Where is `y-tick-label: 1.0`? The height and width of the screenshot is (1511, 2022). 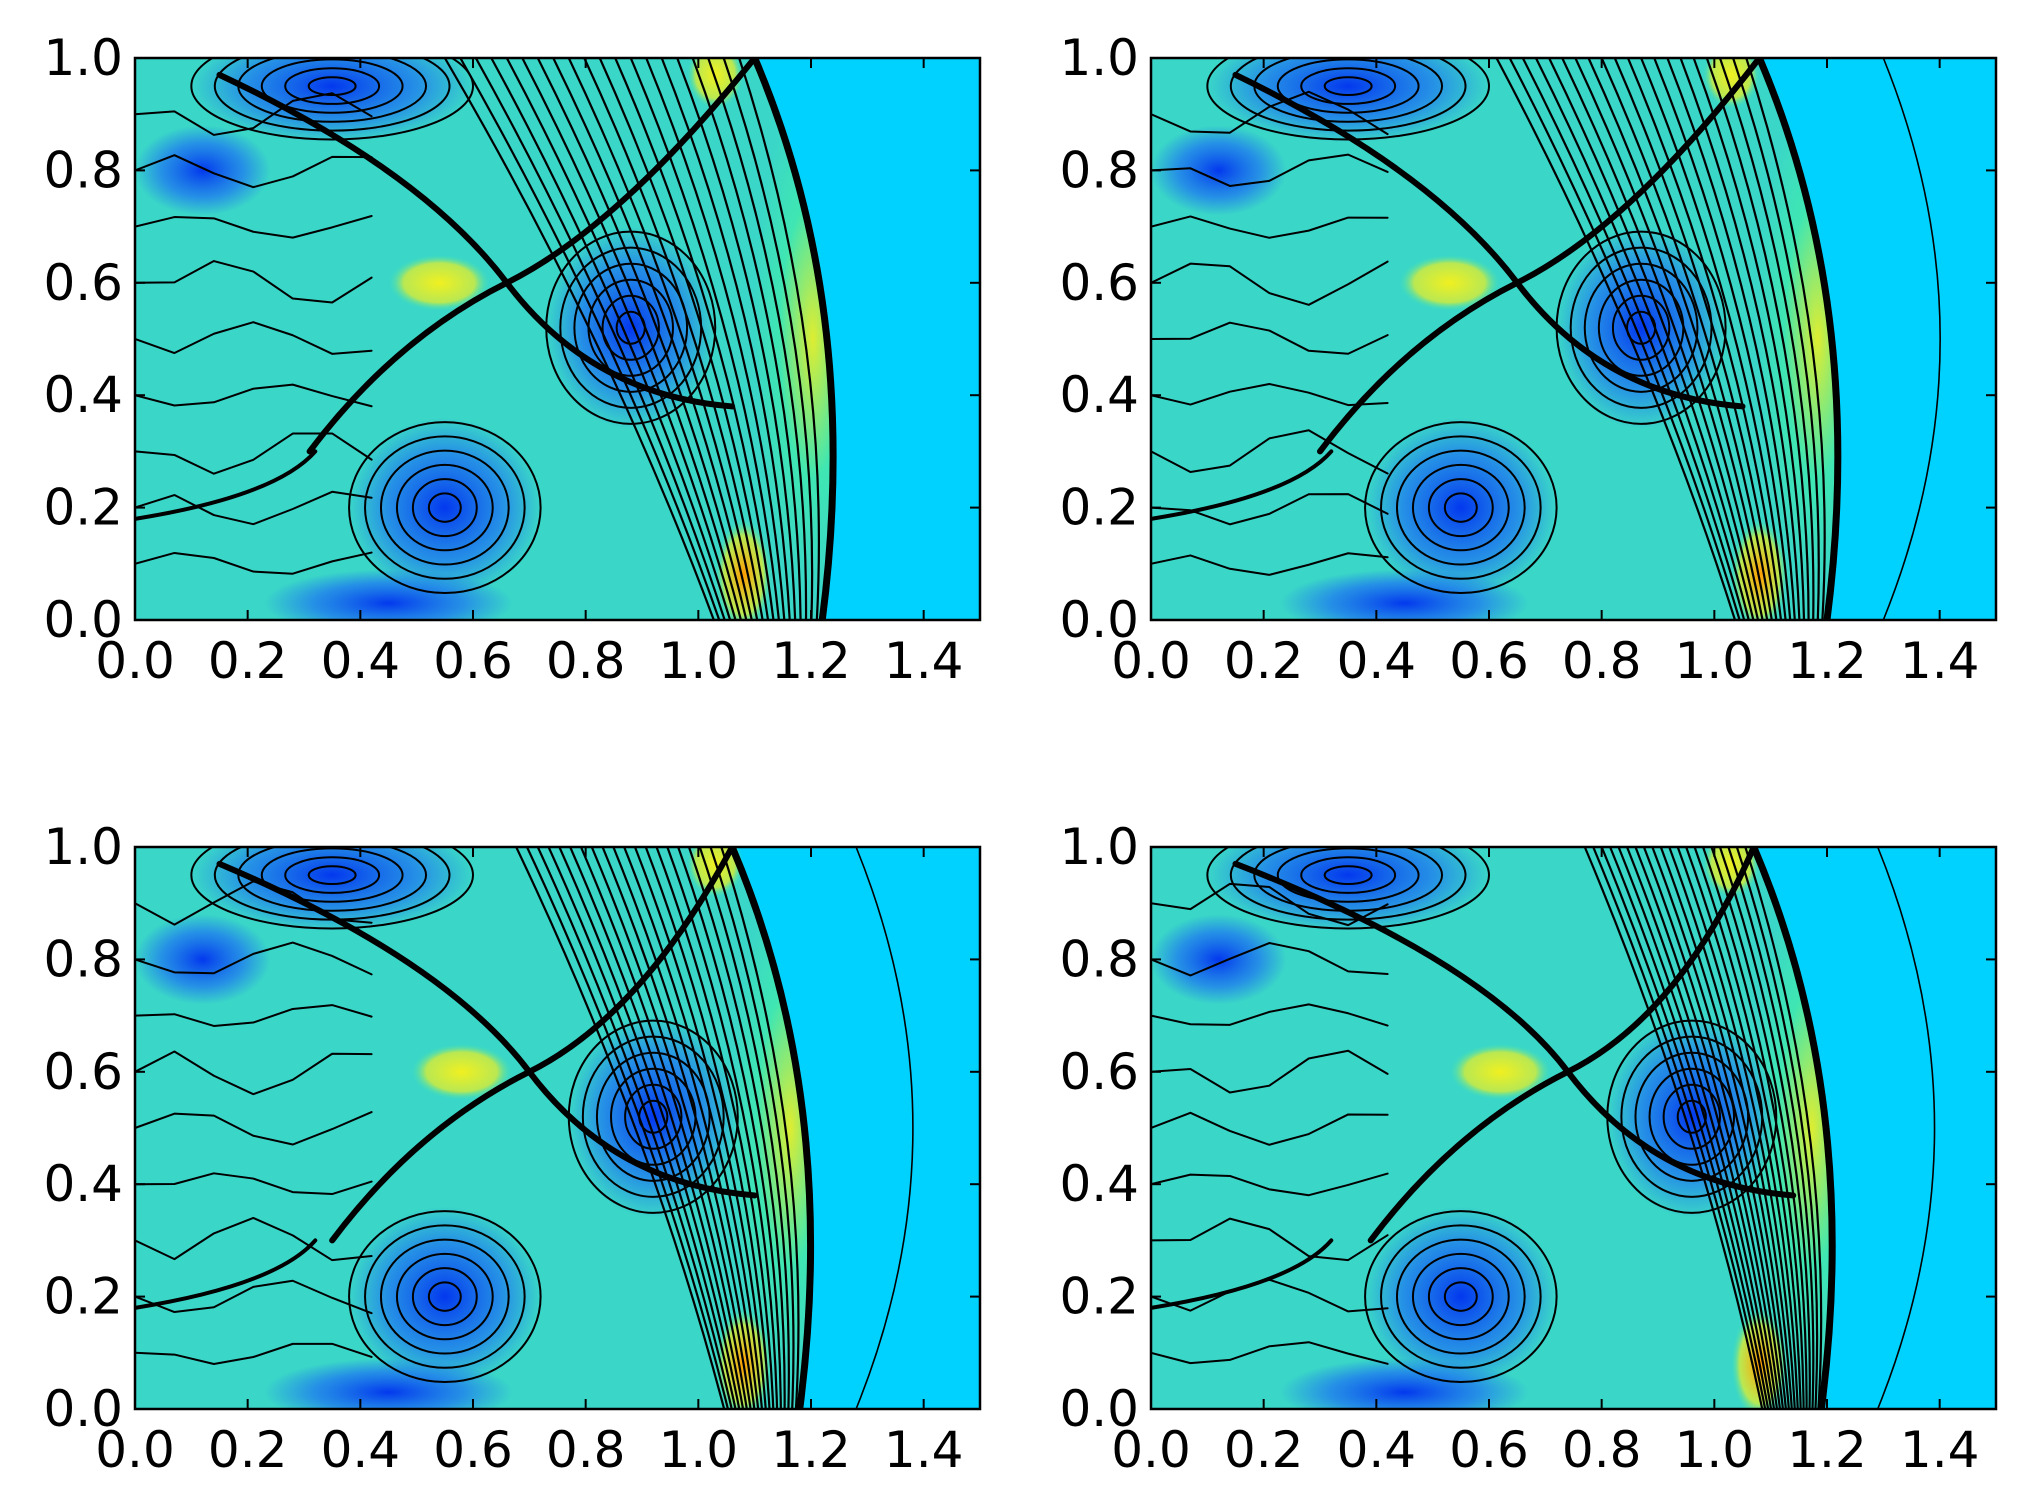 y-tick-label: 1.0 is located at coordinates (83, 58).